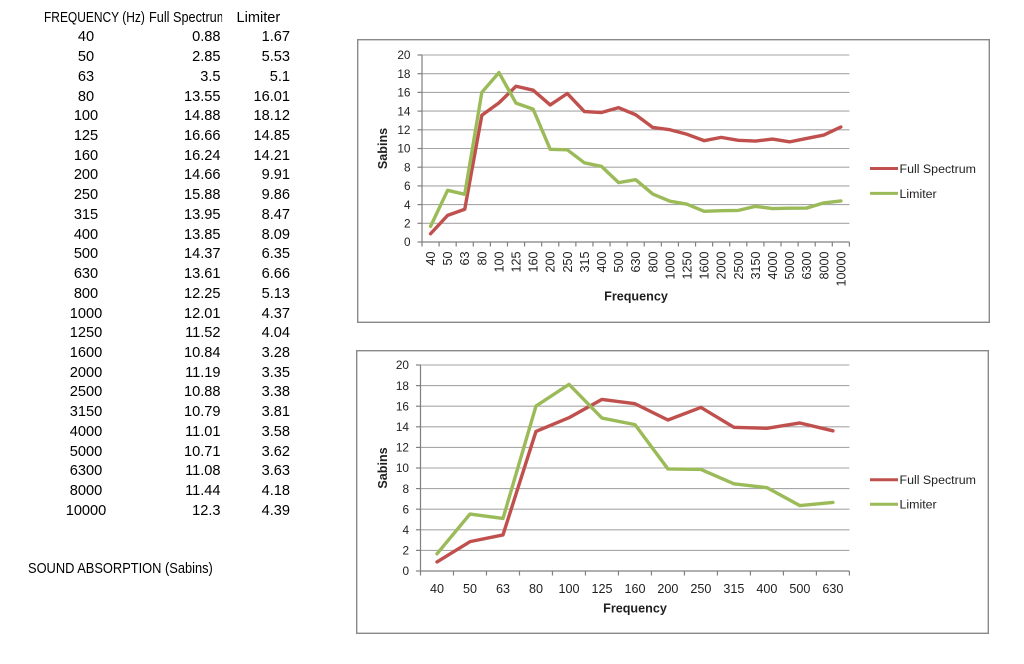  Describe the element at coordinates (790, 266) in the screenshot. I see `svg-text: 5000` at that location.